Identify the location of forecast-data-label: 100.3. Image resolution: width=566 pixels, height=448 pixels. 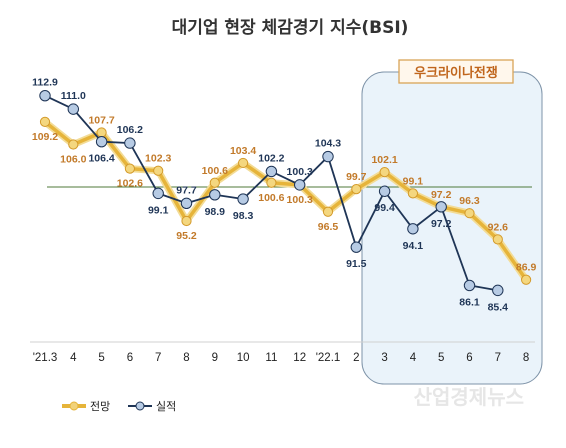
(300, 200).